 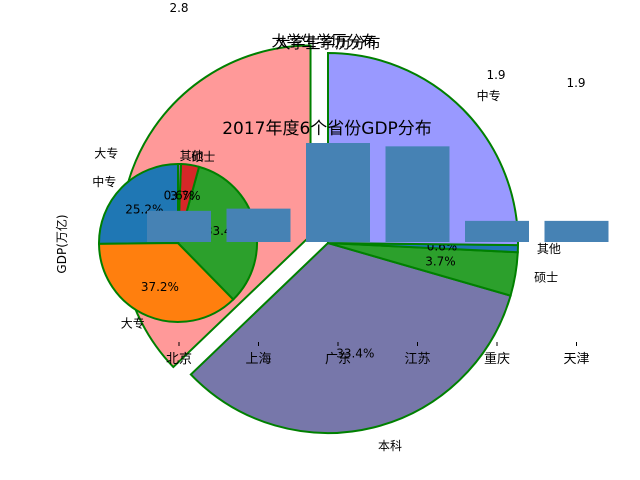 What do you see at coordinates (160, 287) in the screenshot?
I see `small-pie-pct-1: 37.2%` at bounding box center [160, 287].